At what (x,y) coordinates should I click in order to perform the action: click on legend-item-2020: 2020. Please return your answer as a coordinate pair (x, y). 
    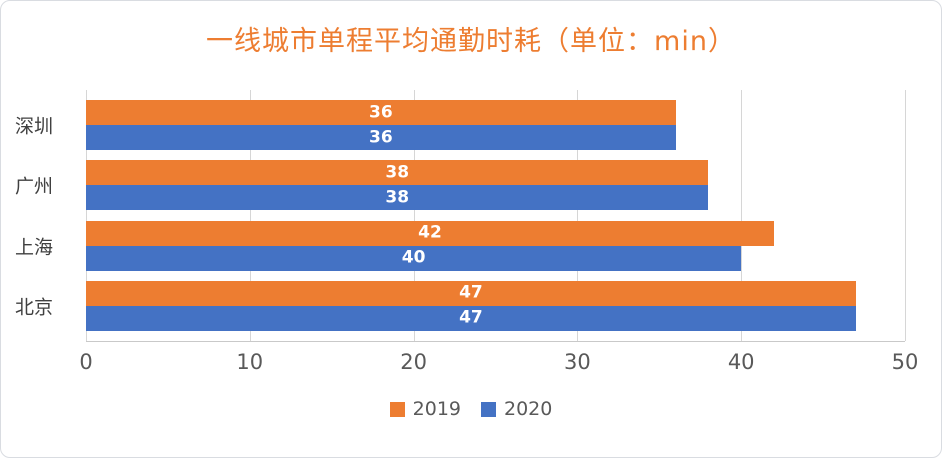
    Looking at the image, I should click on (516, 409).